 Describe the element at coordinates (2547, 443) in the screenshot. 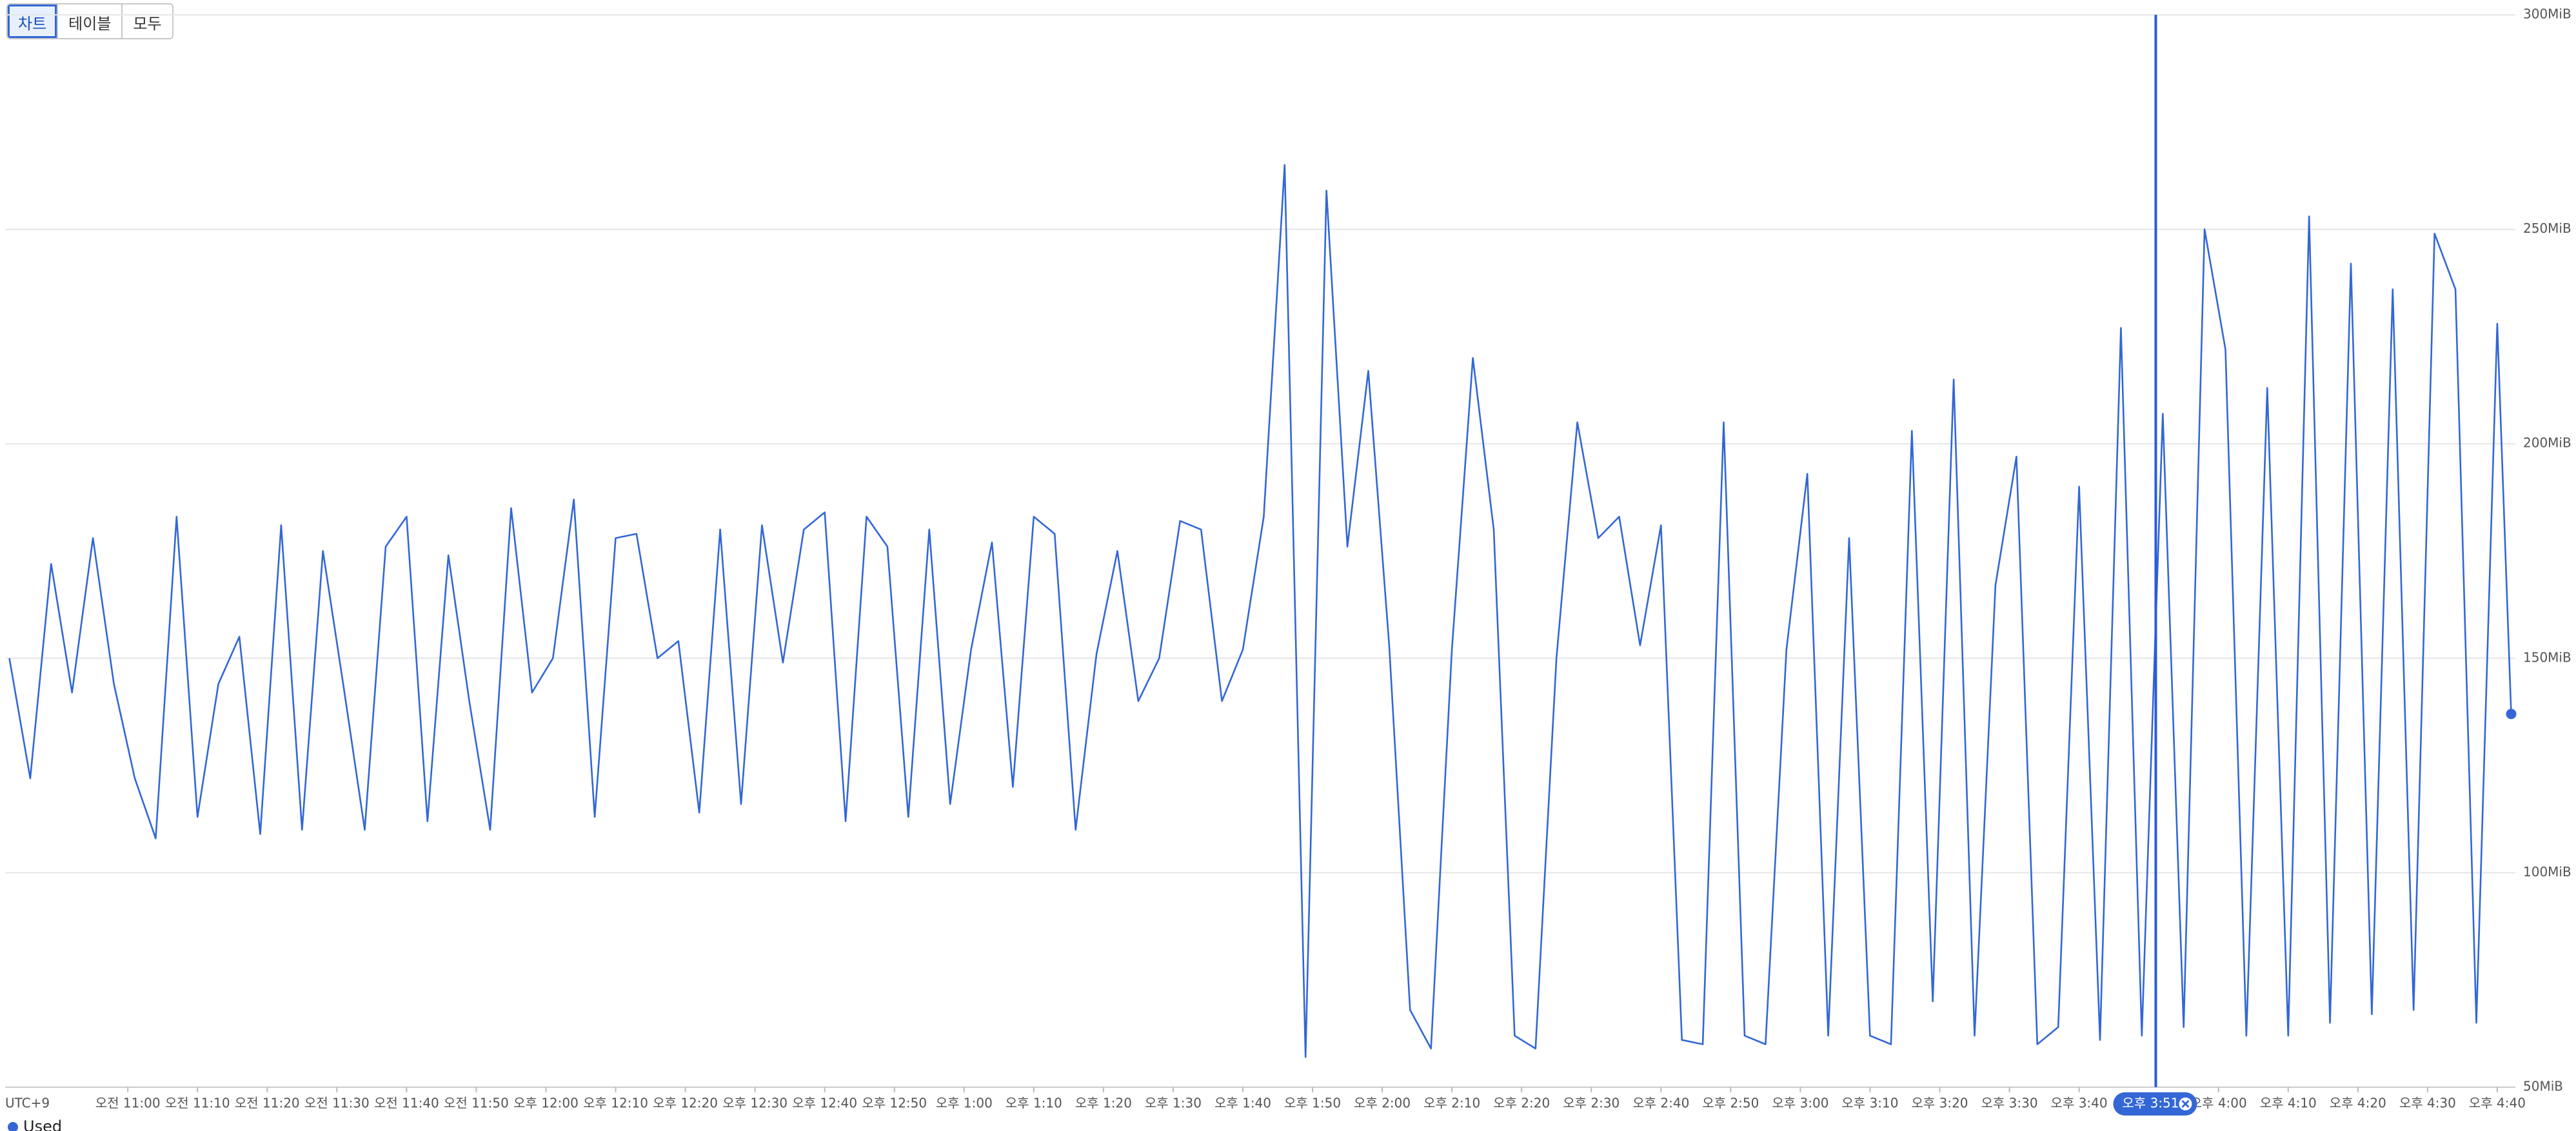

I see `y-tick-label: 200MiB` at that location.